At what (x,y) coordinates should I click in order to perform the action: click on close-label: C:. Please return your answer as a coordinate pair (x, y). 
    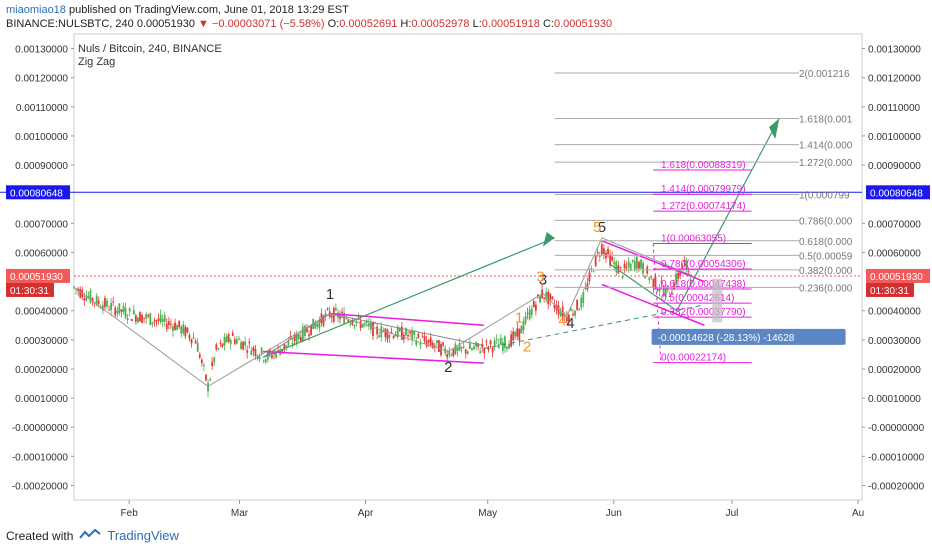
    Looking at the image, I should click on (548, 24).